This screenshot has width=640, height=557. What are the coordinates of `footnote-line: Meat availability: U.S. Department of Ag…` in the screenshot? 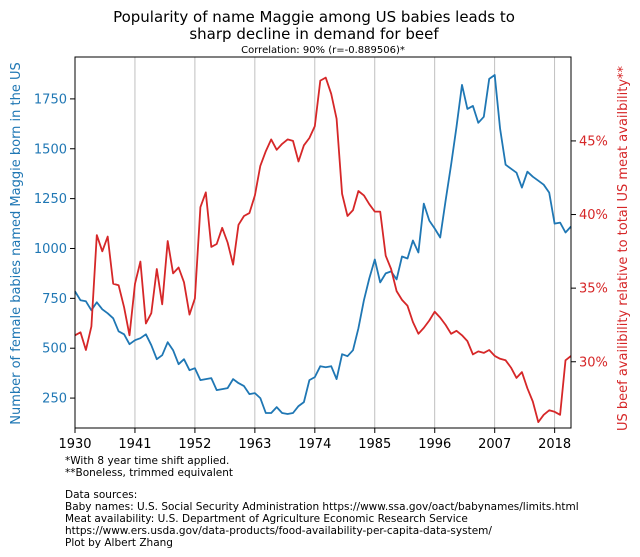 It's located at (266, 519).